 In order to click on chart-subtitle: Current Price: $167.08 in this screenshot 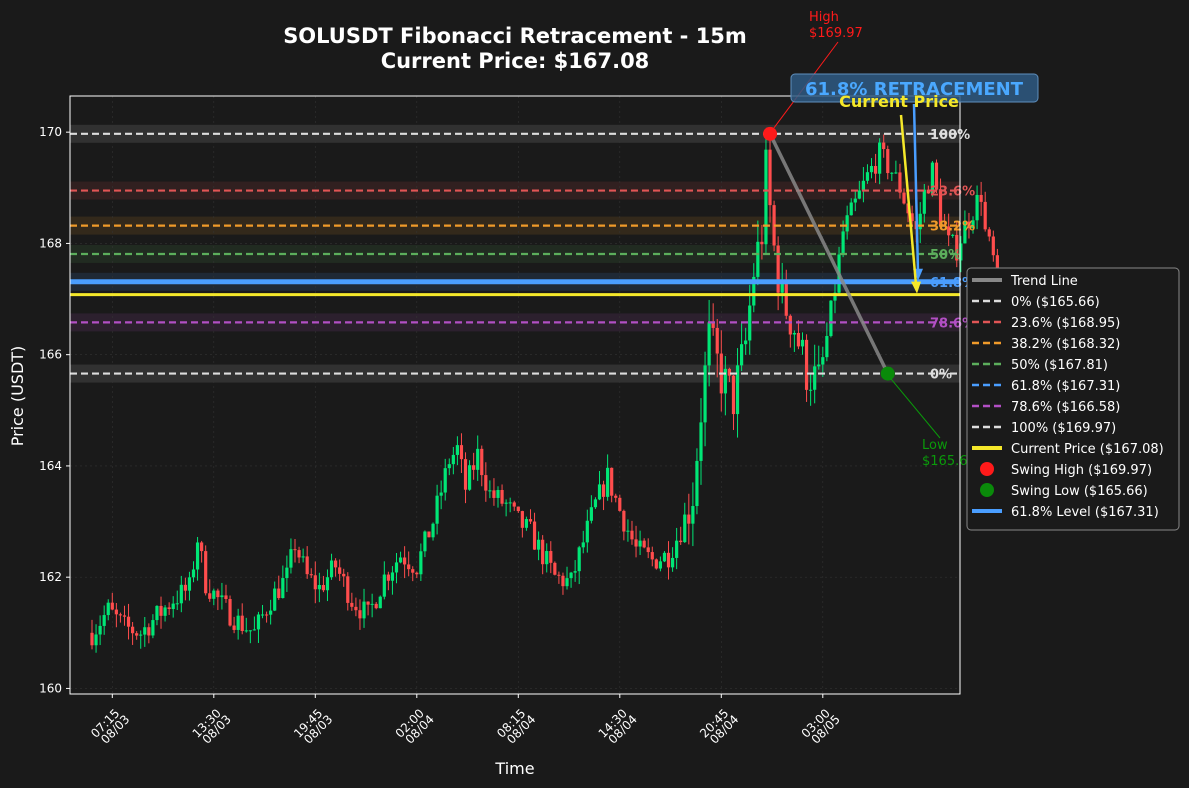, I will do `click(515, 61)`.